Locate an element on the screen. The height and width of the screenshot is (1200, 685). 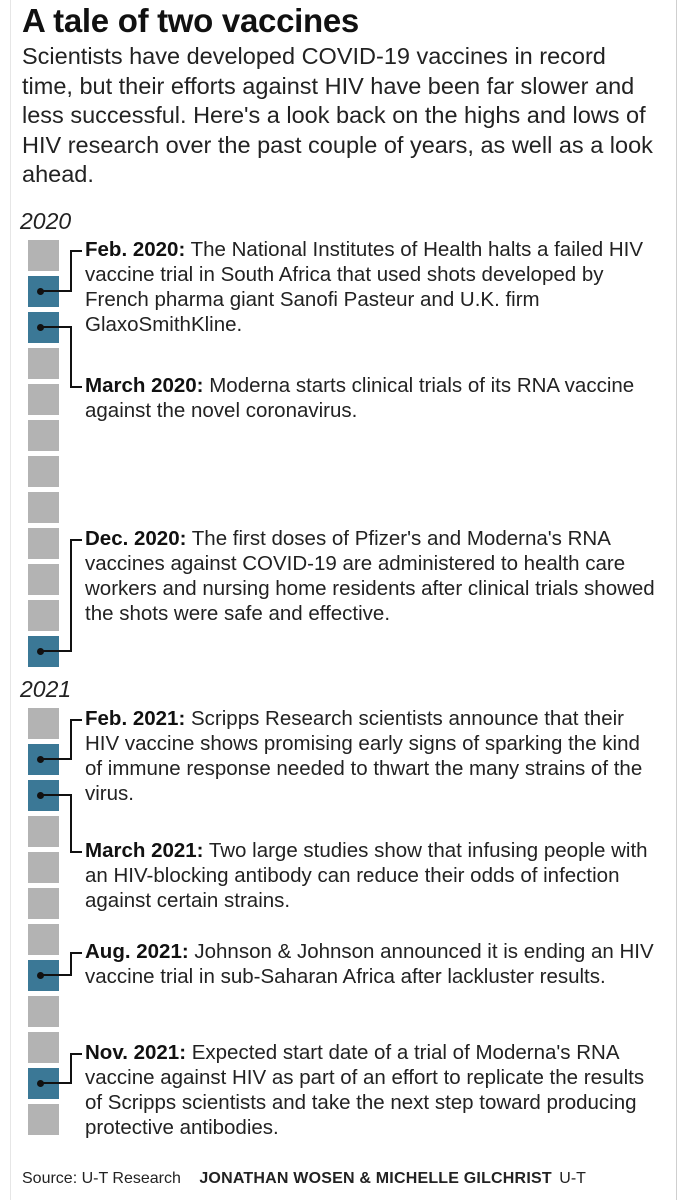
entry-date: March 2020: is located at coordinates (144, 385).